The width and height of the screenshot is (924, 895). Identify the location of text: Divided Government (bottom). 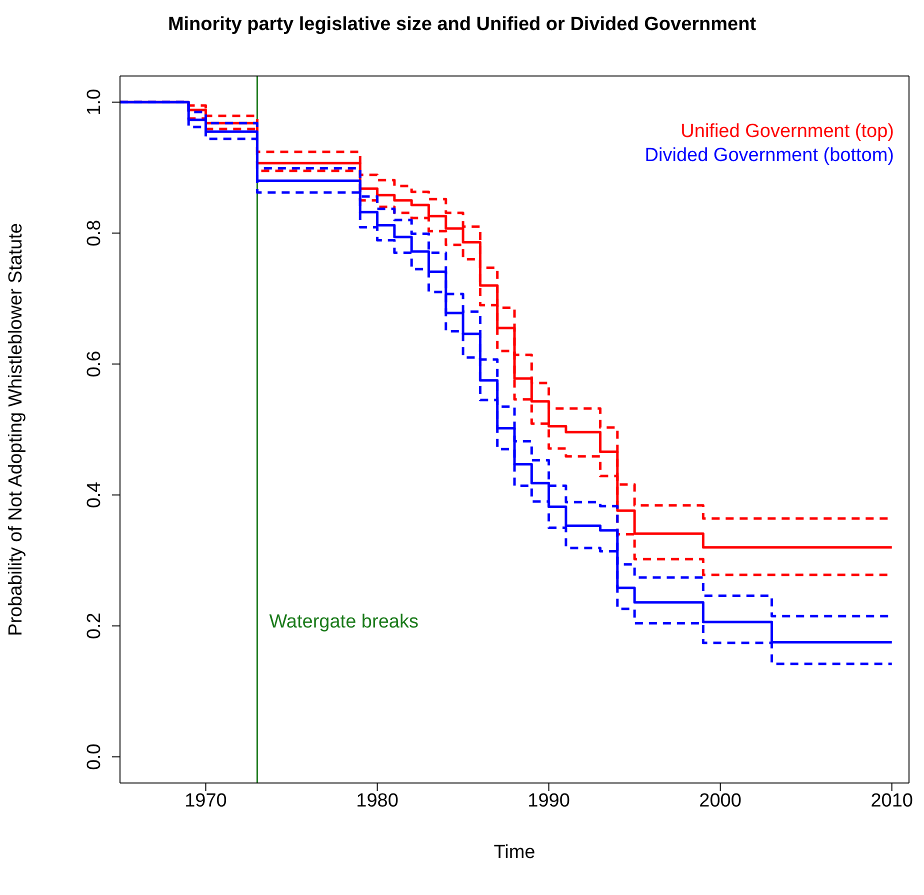
(769, 156).